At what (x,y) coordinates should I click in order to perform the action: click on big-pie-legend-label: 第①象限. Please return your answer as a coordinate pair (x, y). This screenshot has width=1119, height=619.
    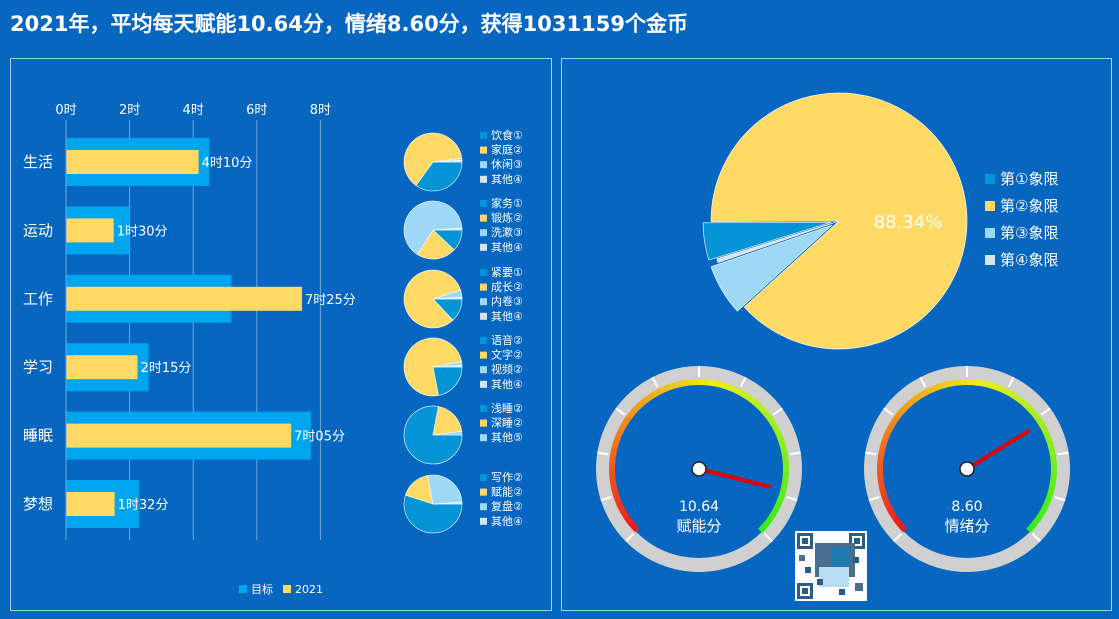
    Looking at the image, I should click on (1029, 179).